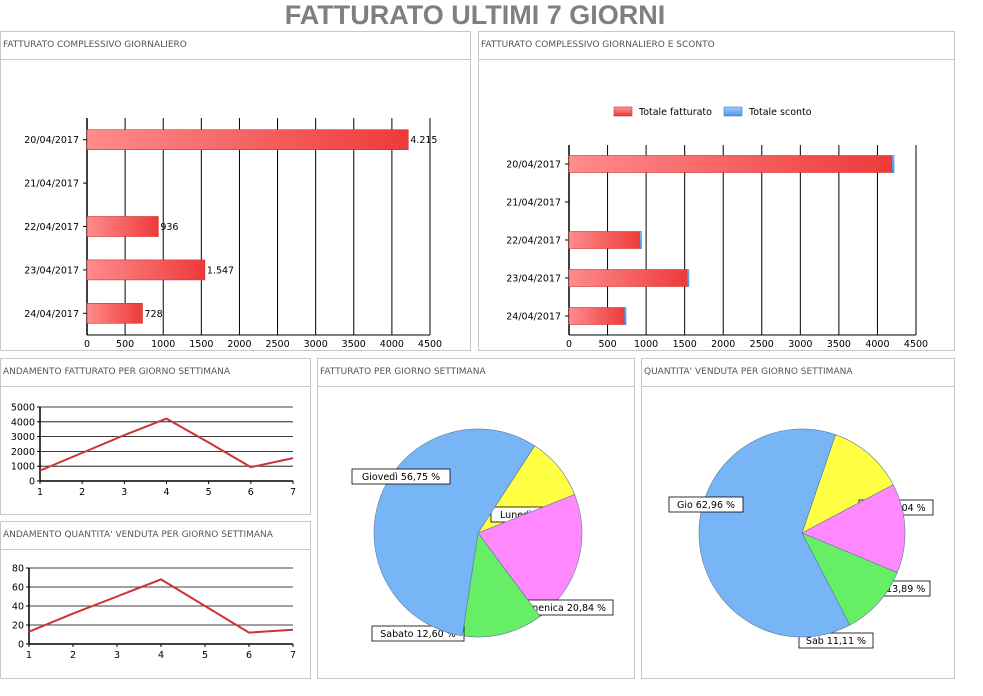 This screenshot has height=696, width=983. What do you see at coordinates (235, 46) in the screenshot?
I see `panel-title: FATTURATO COMPLESSIVO GIORNALIERO` at bounding box center [235, 46].